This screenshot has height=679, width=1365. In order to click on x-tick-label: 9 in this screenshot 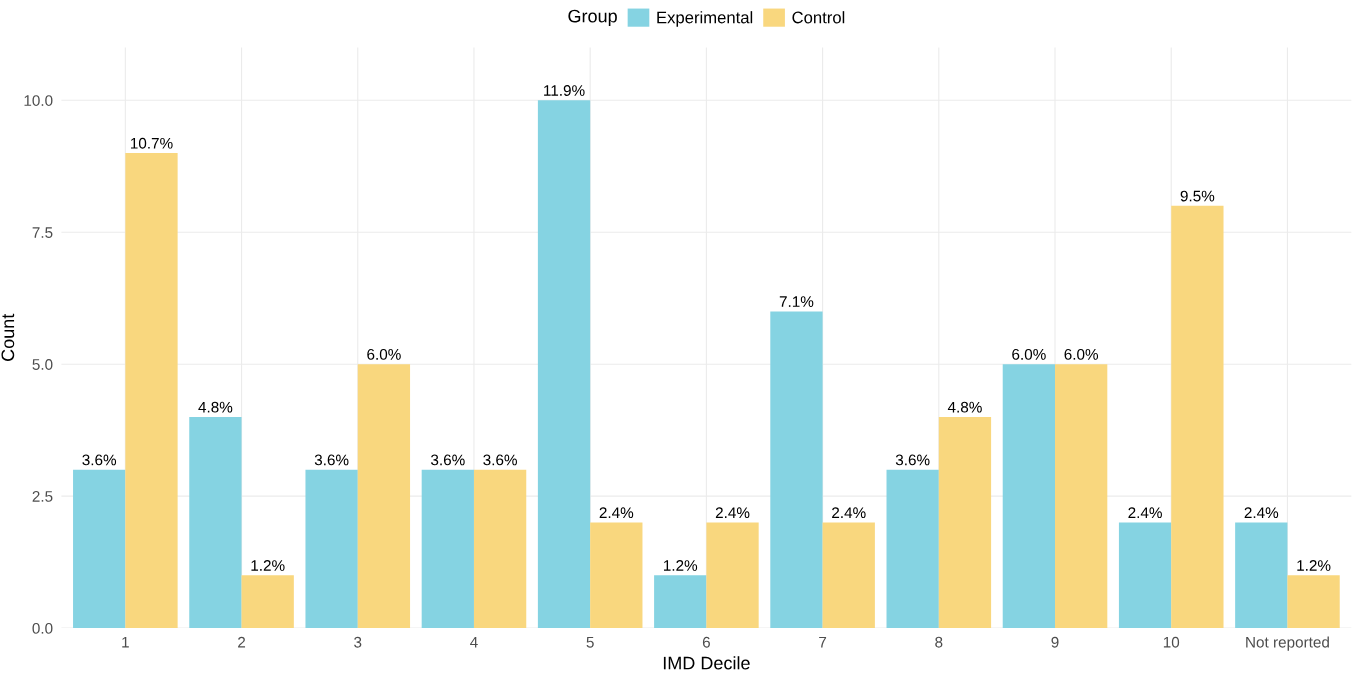, I will do `click(1055, 642)`.